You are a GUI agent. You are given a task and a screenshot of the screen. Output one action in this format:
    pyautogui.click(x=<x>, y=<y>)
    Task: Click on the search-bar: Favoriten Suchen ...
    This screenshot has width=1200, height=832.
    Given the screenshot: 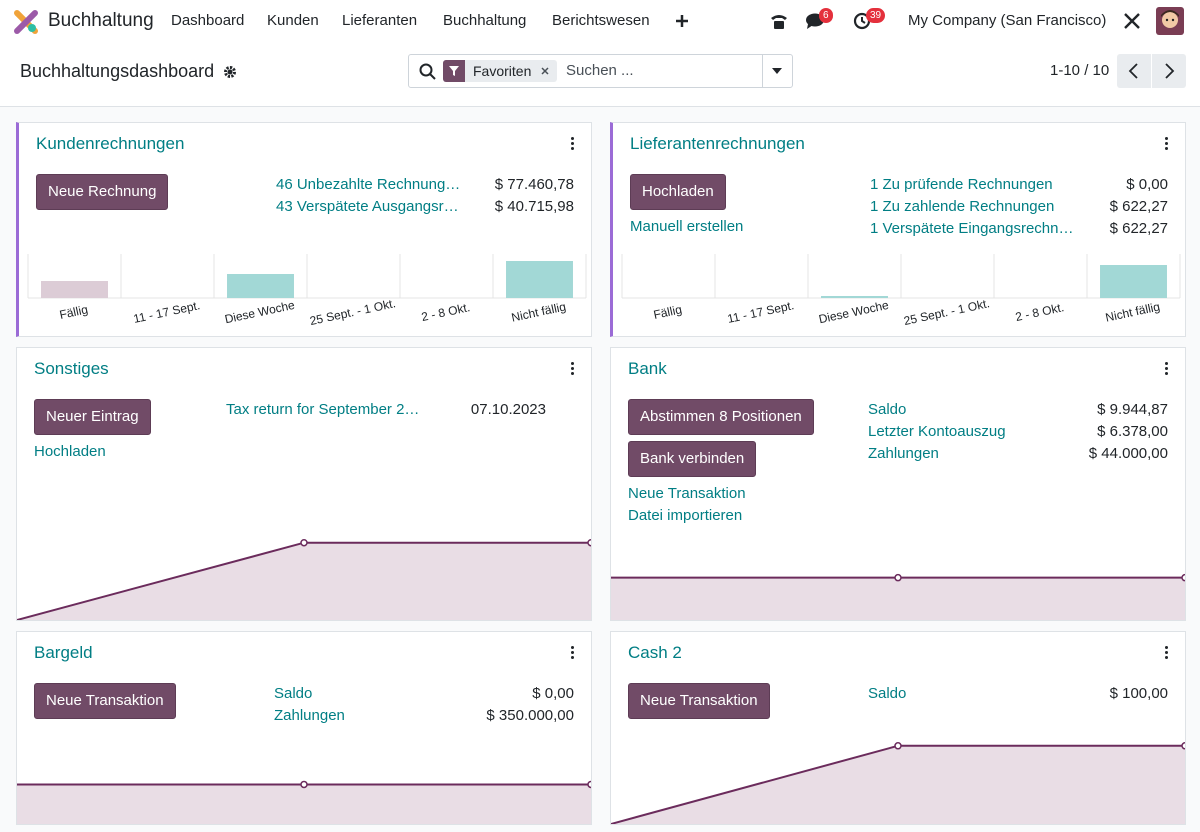 What is the action you would take?
    pyautogui.click(x=600, y=71)
    